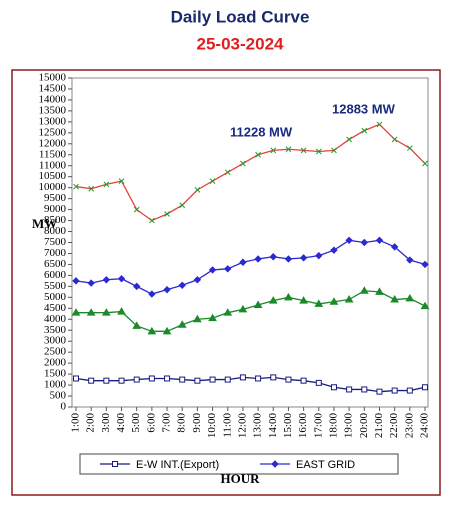 The width and height of the screenshot is (450, 509). I want to click on y-tick-label: 8500, so click(55, 220).